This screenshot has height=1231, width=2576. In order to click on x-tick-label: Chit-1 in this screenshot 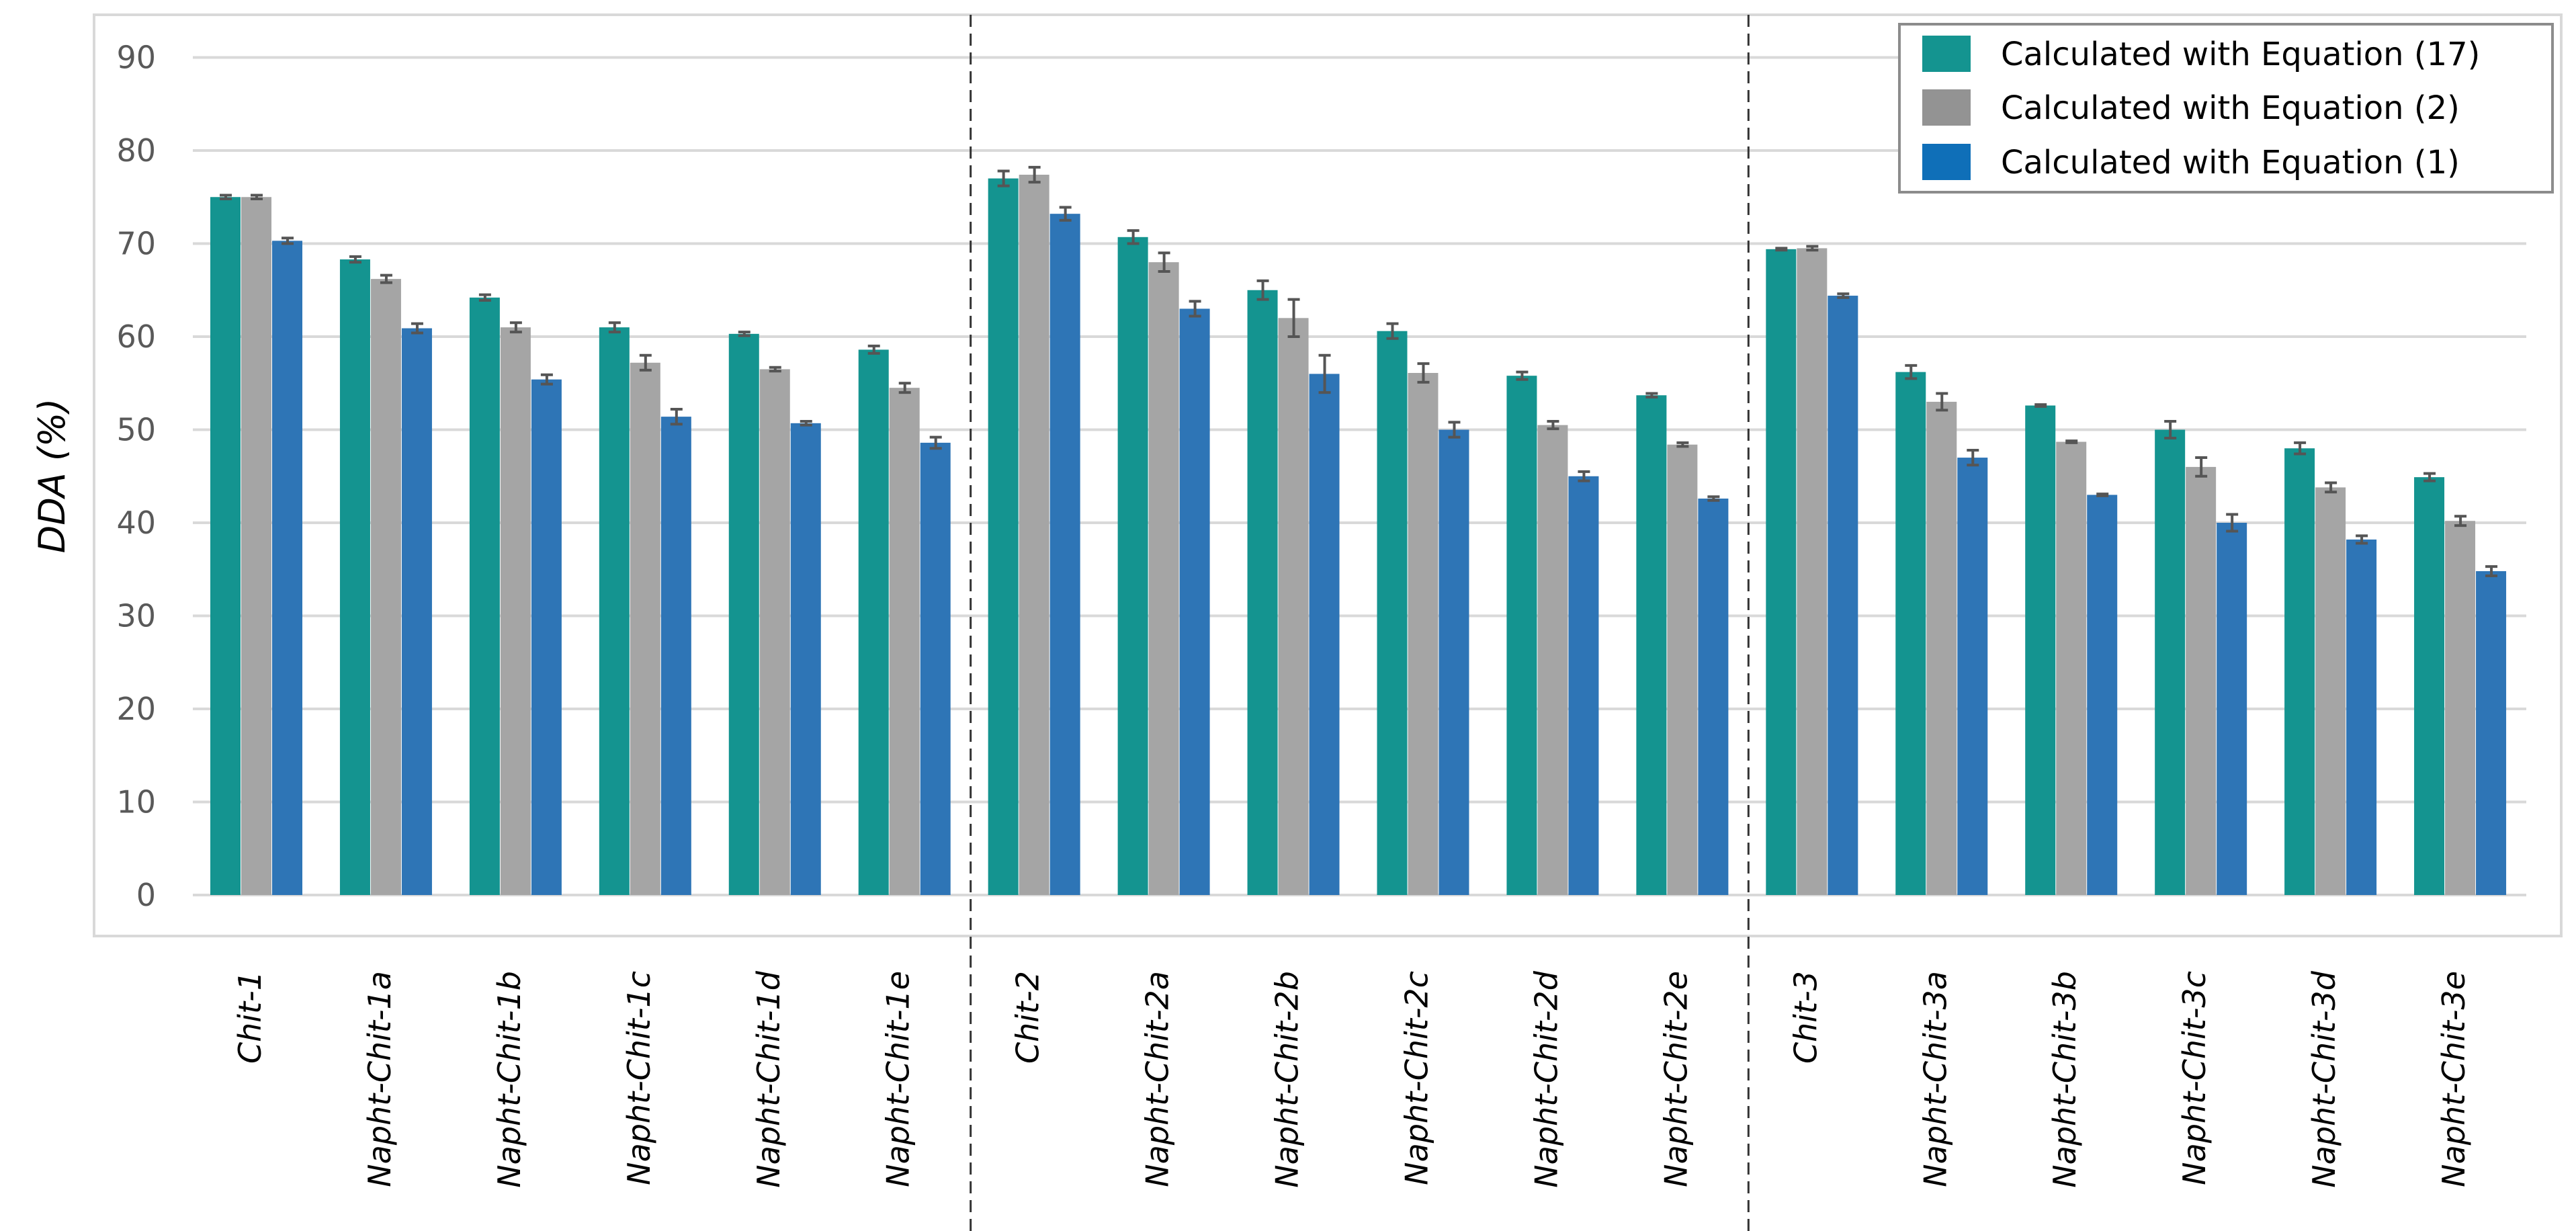, I will do `click(250, 1018)`.